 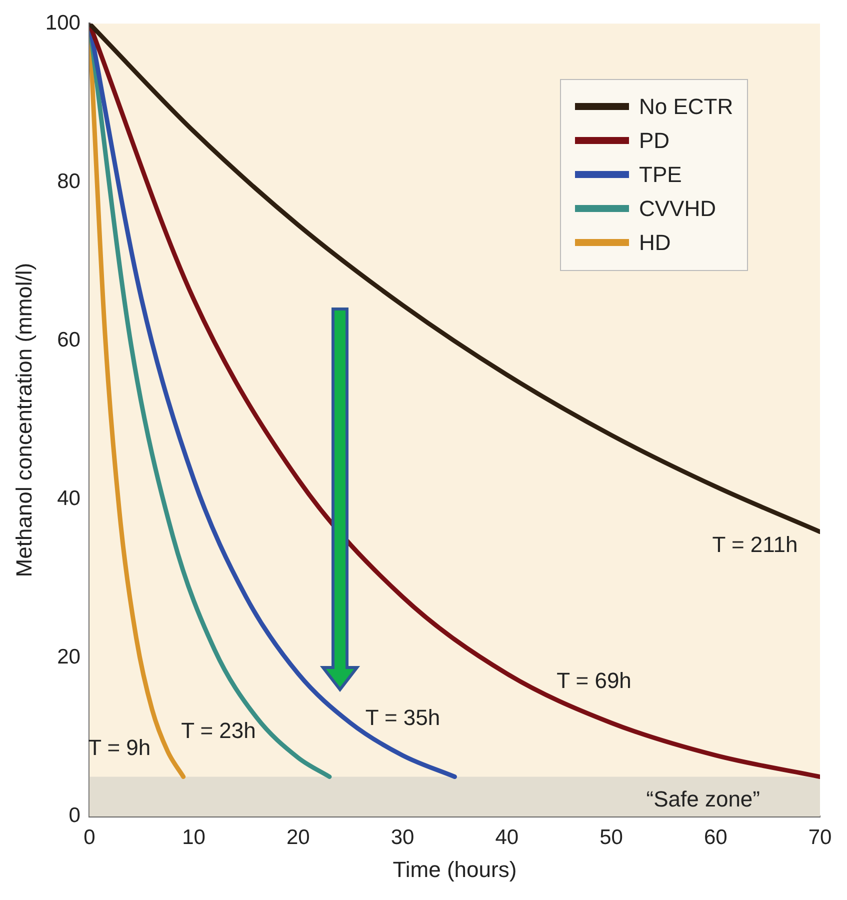 I want to click on x-tick-label: 60, so click(x=716, y=837).